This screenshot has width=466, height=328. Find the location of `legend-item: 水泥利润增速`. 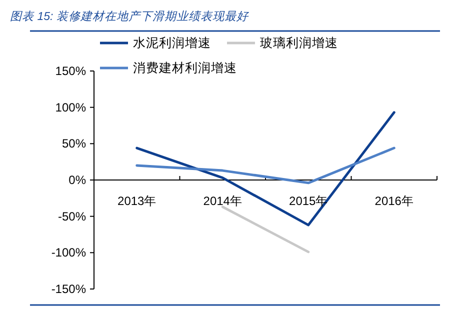

legend-item: 水泥利润增速 is located at coordinates (155, 43).